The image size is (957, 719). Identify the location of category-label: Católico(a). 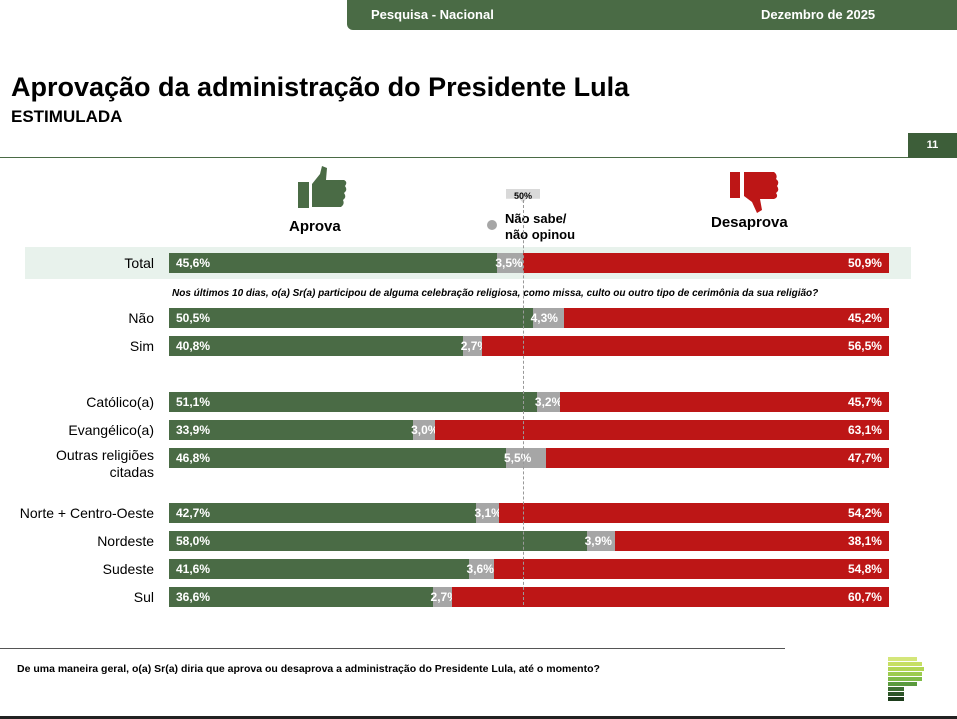
(120, 402).